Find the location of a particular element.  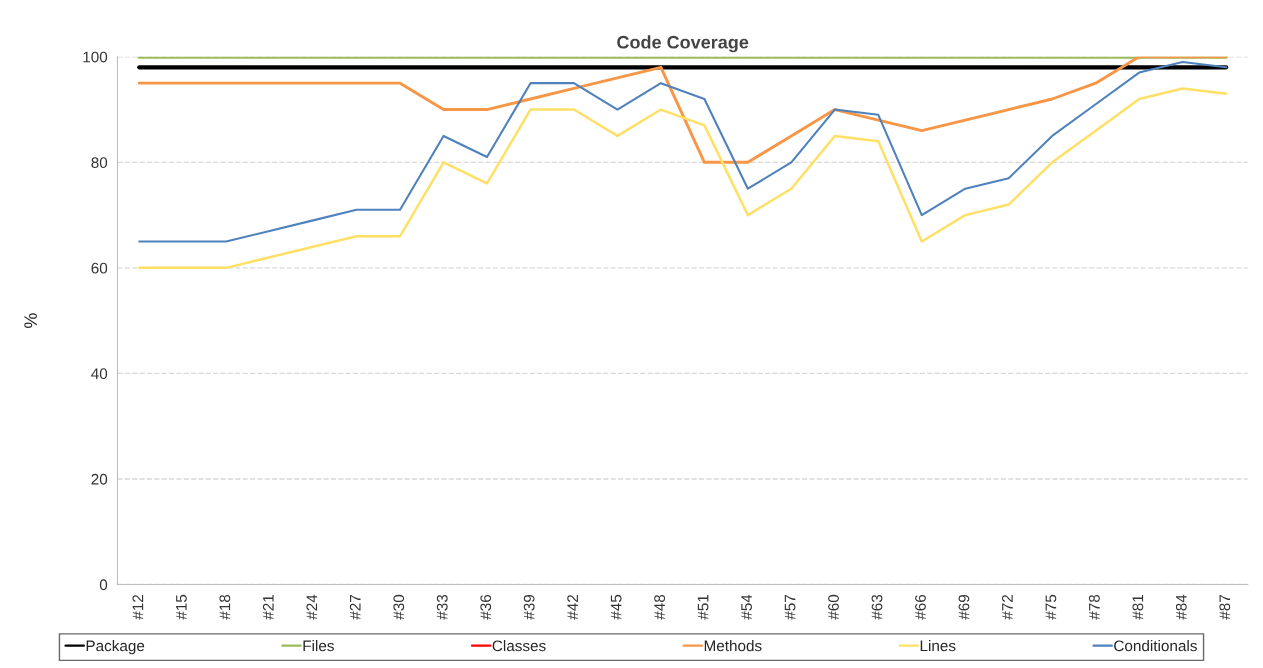

x-tick-label: #66 is located at coordinates (920, 607).